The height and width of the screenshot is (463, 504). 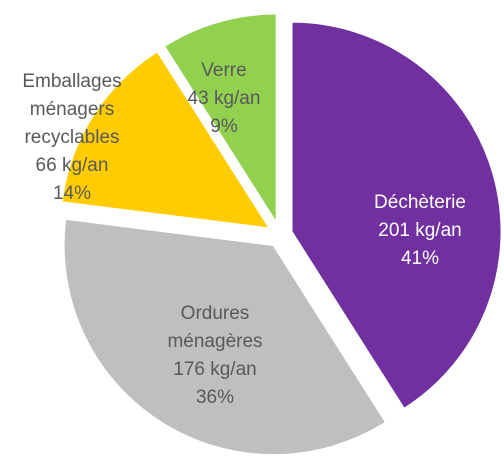 I want to click on value-label: 9%, so click(x=224, y=126).